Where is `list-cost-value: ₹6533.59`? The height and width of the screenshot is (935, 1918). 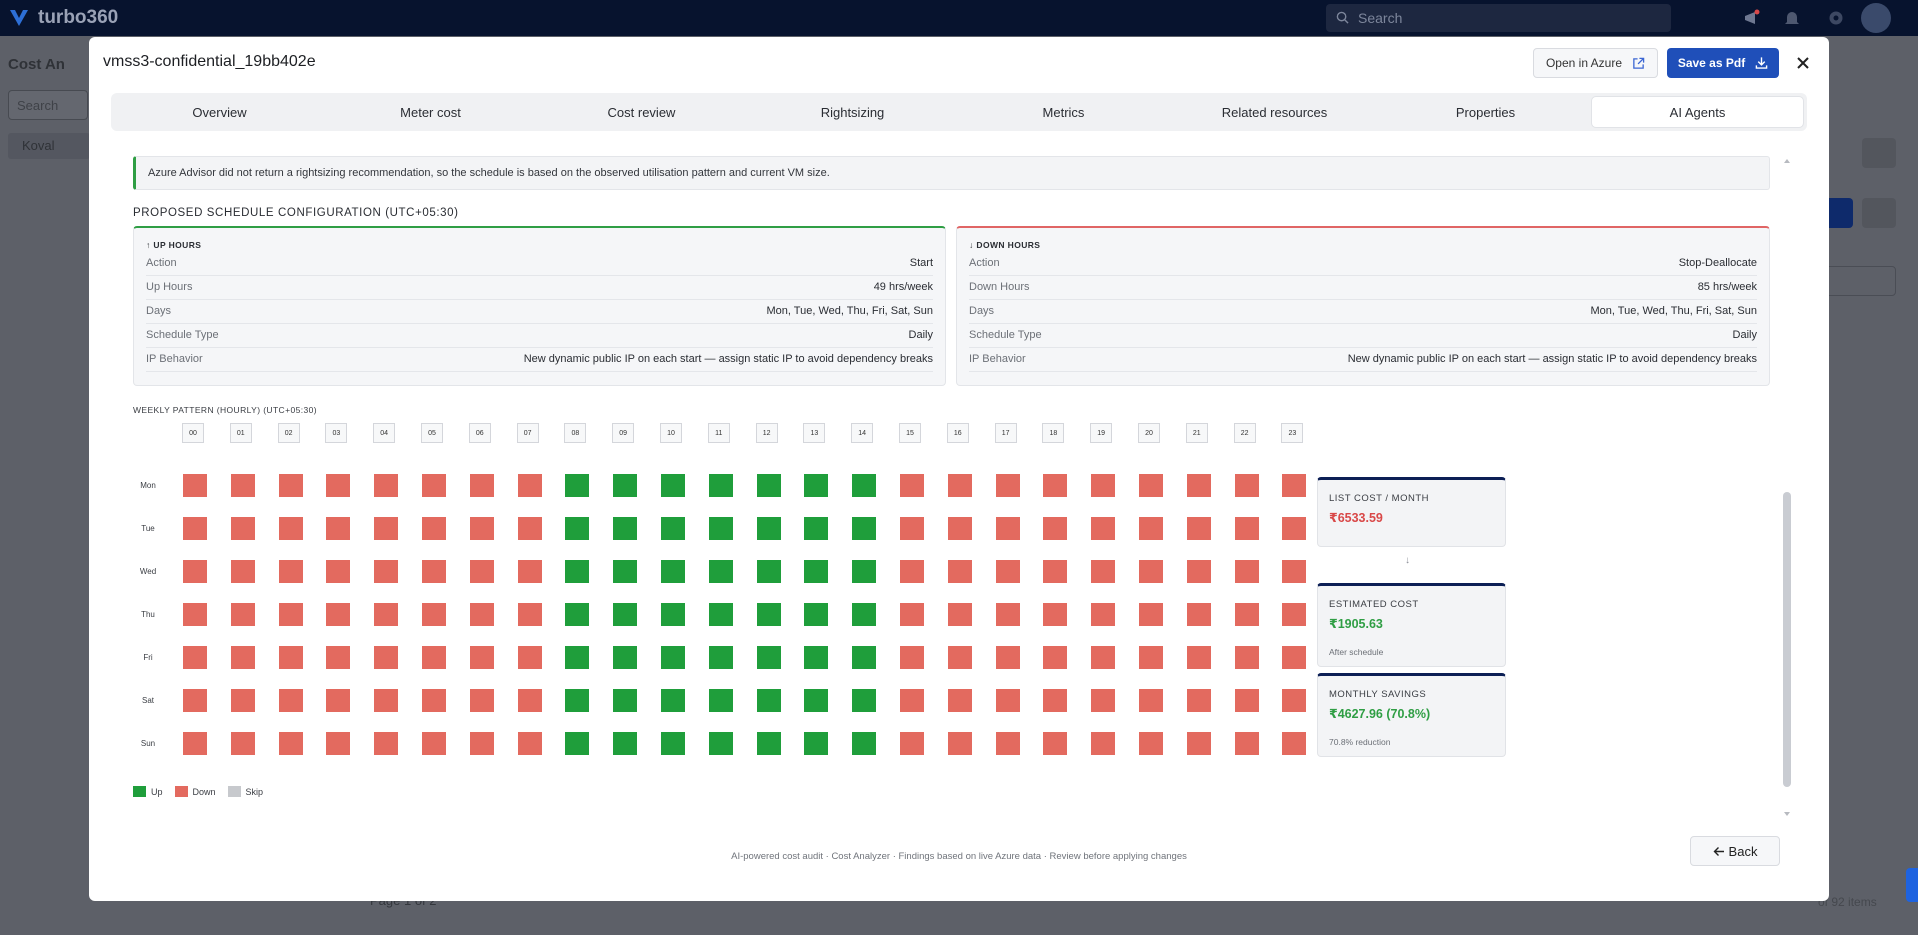
list-cost-value: ₹6533.59 is located at coordinates (1356, 518).